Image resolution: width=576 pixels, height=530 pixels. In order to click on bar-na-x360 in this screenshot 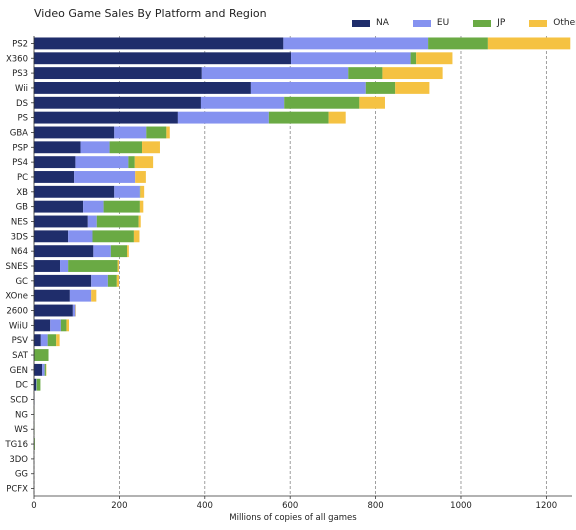, I will do `click(163, 58)`.